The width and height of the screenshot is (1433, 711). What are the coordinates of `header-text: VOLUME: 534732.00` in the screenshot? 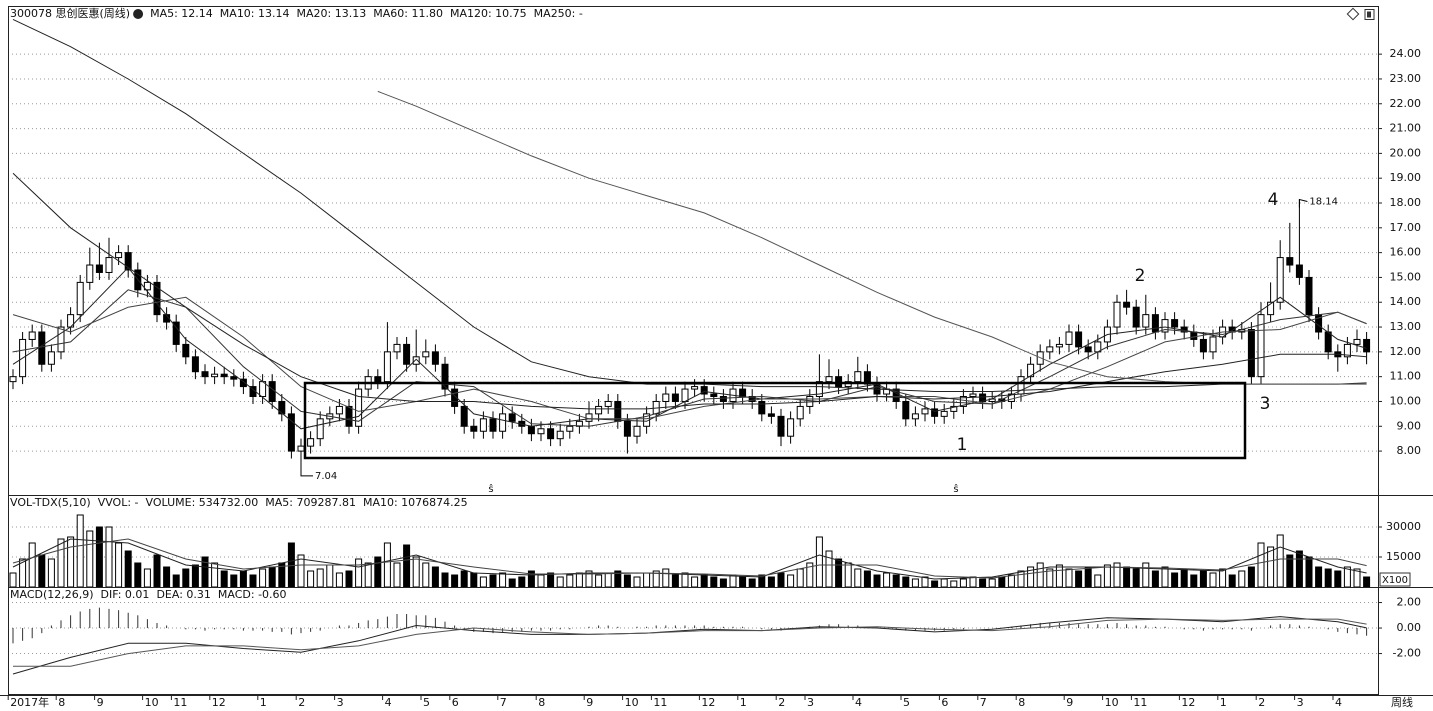 It's located at (202, 502).